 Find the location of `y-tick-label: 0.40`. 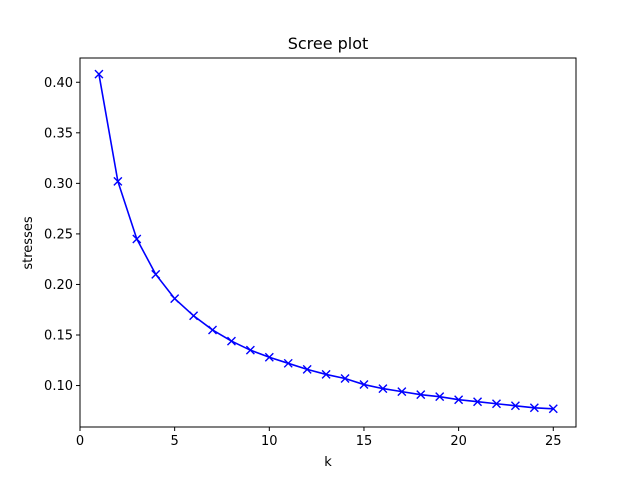

y-tick-label: 0.40 is located at coordinates (58, 83).